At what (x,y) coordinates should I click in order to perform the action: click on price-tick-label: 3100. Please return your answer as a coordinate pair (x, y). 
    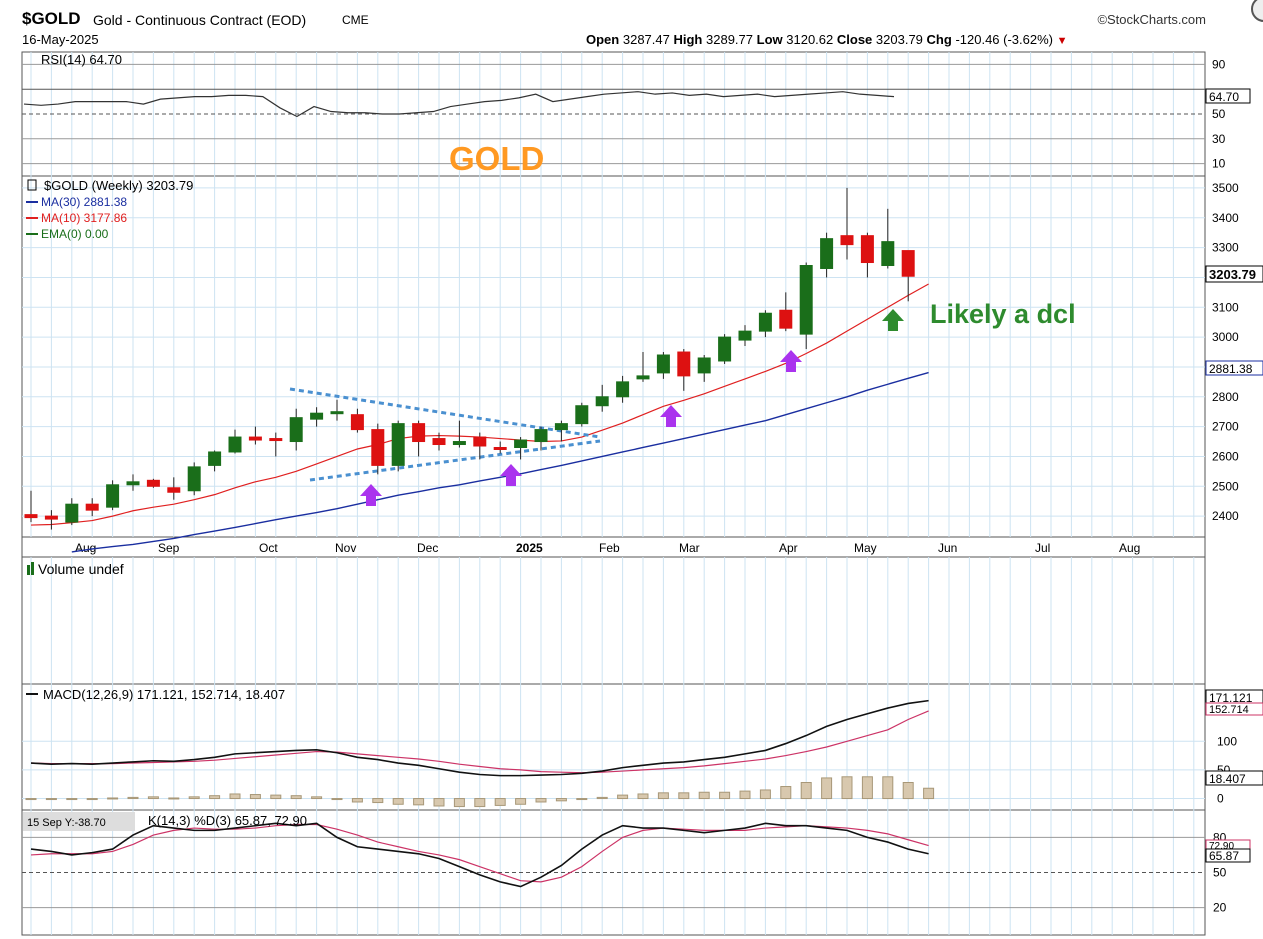
    Looking at the image, I should click on (1225, 307).